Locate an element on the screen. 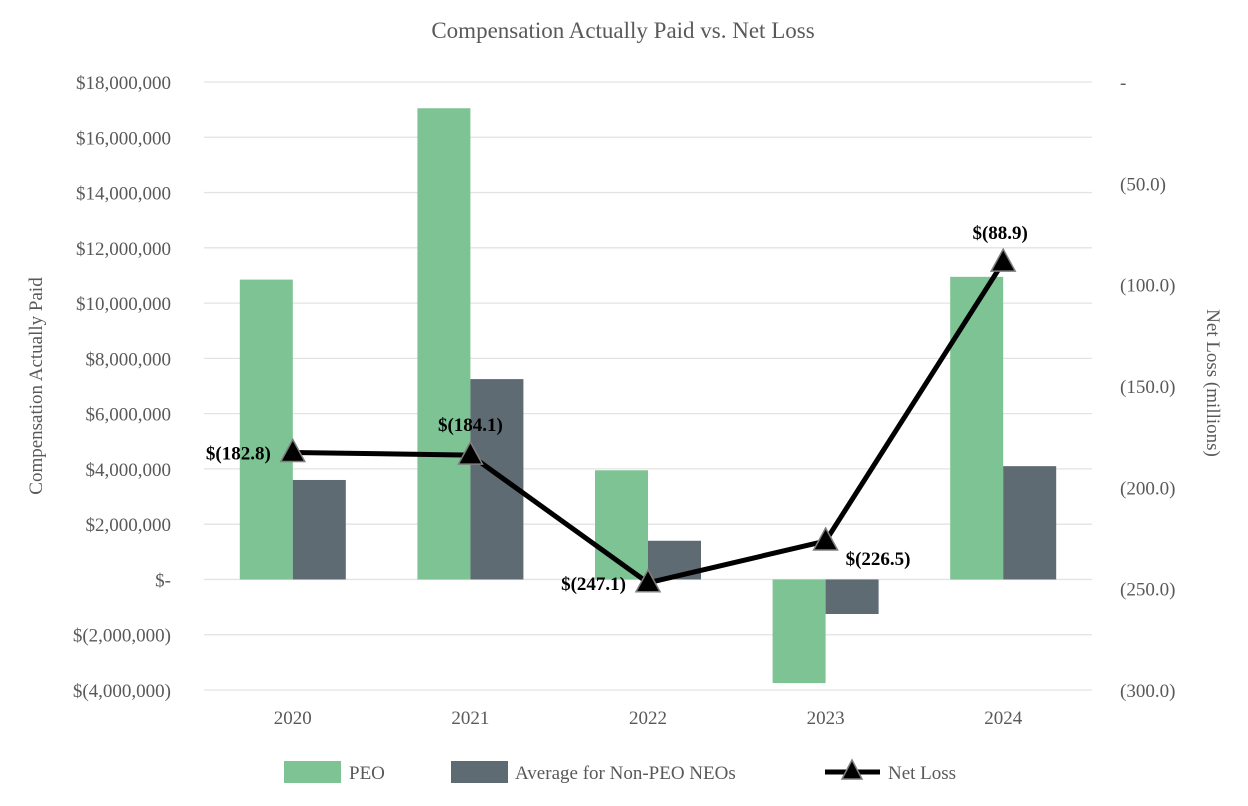  x-tick-label: 2023 is located at coordinates (826, 718).